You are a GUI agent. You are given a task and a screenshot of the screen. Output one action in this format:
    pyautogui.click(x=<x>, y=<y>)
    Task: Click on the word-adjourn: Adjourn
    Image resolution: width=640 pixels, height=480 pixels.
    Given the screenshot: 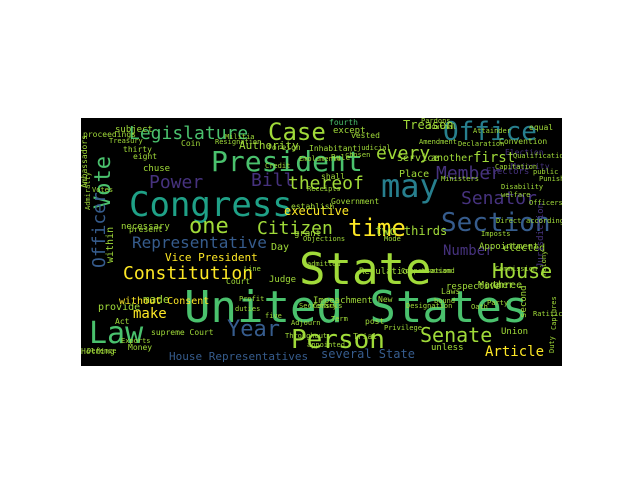 What is the action you would take?
    pyautogui.click(x=306, y=323)
    